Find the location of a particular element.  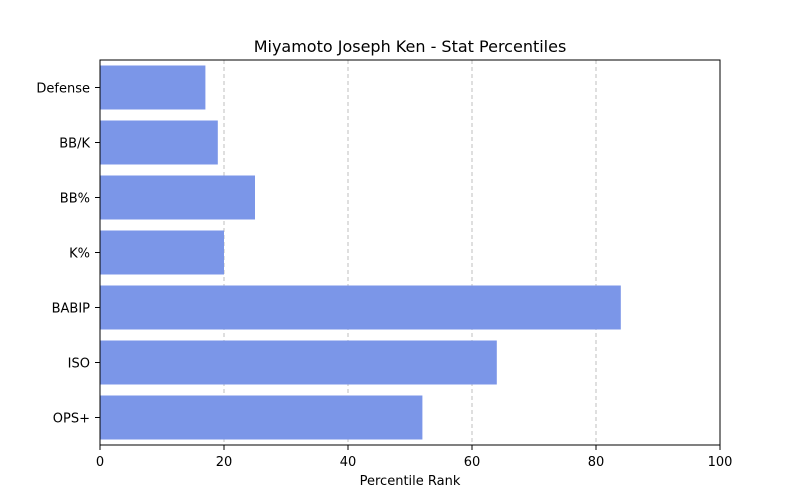

bar-iso is located at coordinates (298, 362).